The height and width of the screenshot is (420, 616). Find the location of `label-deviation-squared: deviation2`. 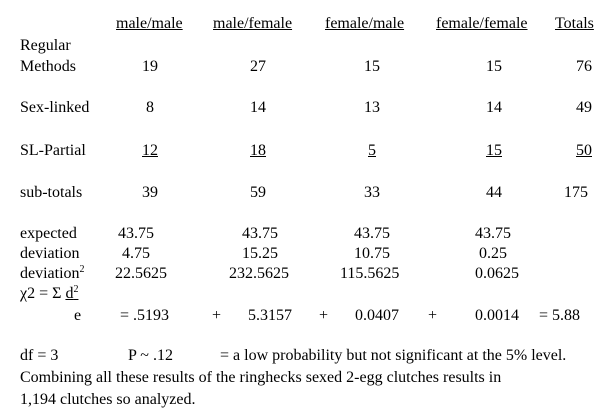

label-deviation-squared: deviation2 is located at coordinates (52, 273).